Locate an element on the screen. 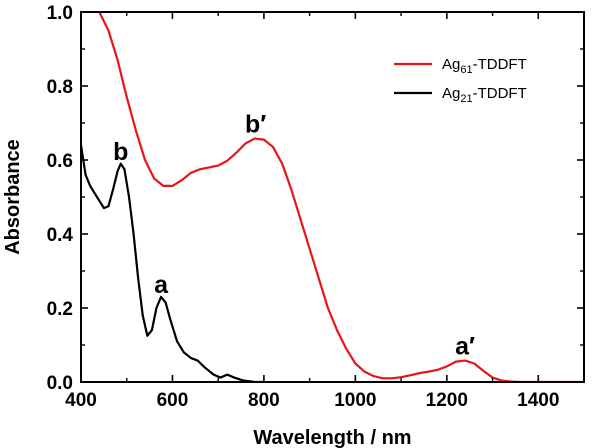  peak-annotation: b is located at coordinates (120, 152).